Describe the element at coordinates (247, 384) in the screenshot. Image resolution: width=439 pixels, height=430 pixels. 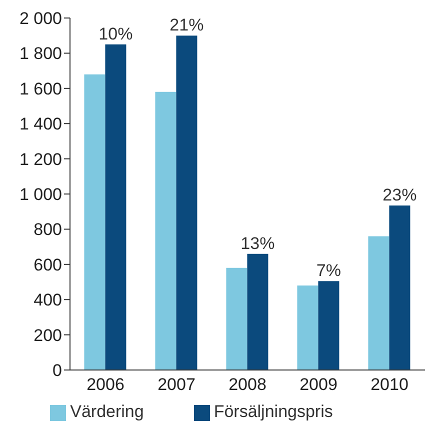
I see `x-tick-label: 2008` at that location.